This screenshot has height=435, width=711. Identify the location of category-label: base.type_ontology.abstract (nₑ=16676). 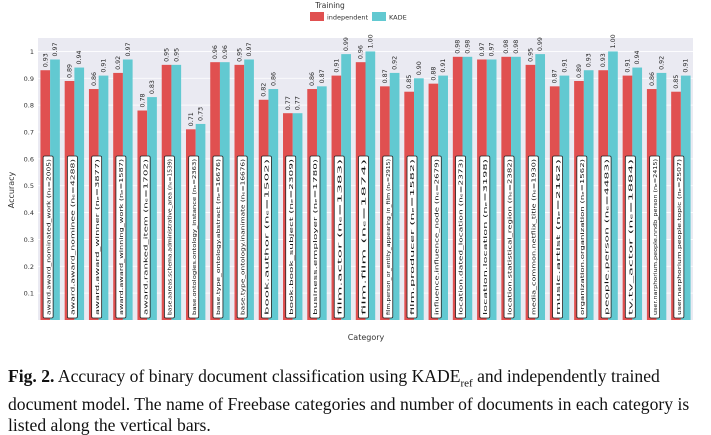
(219, 237).